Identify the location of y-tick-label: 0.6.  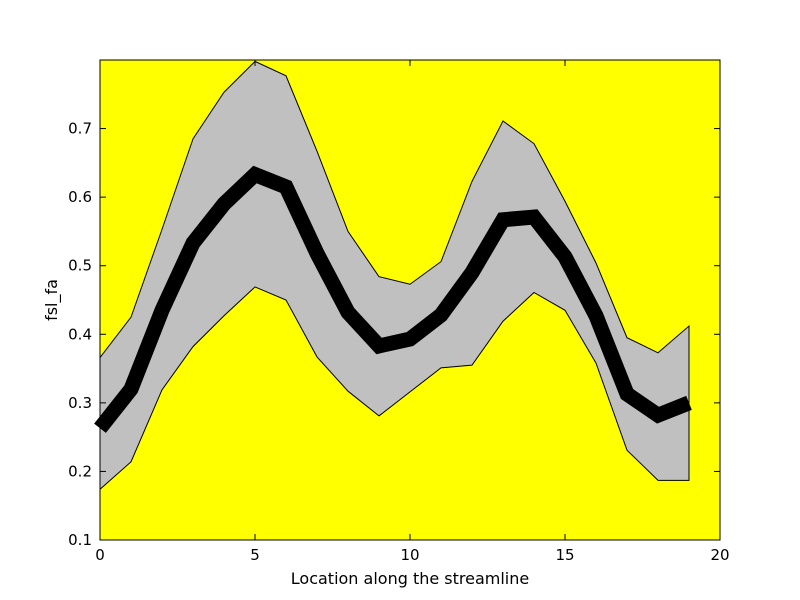
(80, 197).